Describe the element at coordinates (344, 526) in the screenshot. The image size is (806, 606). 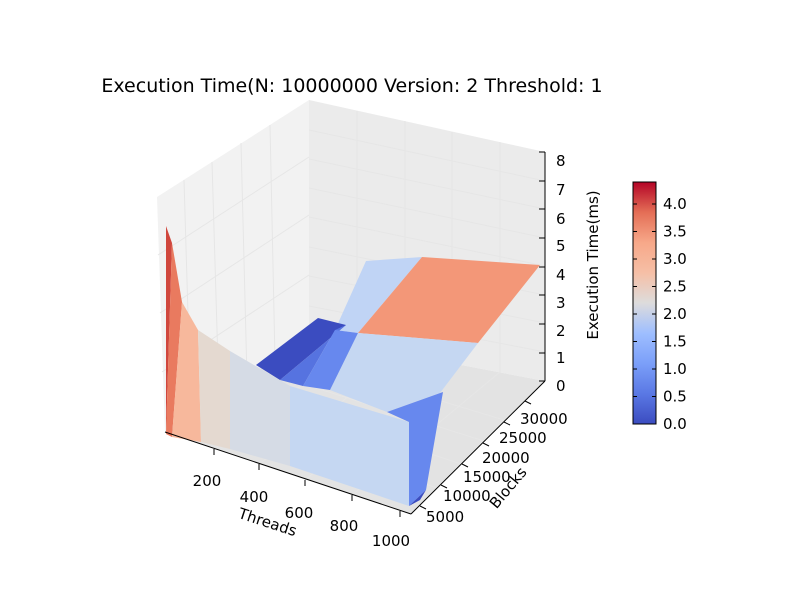
I see `x-tick-label: 800` at that location.